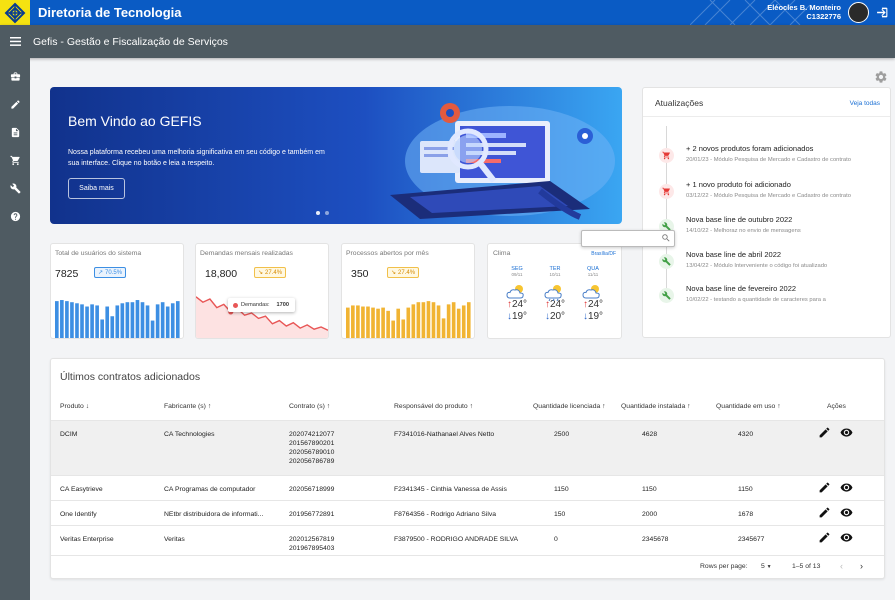 The width and height of the screenshot is (895, 600). What do you see at coordinates (569, 406) in the screenshot?
I see `column-header: Quantidade licenciada ↑` at bounding box center [569, 406].